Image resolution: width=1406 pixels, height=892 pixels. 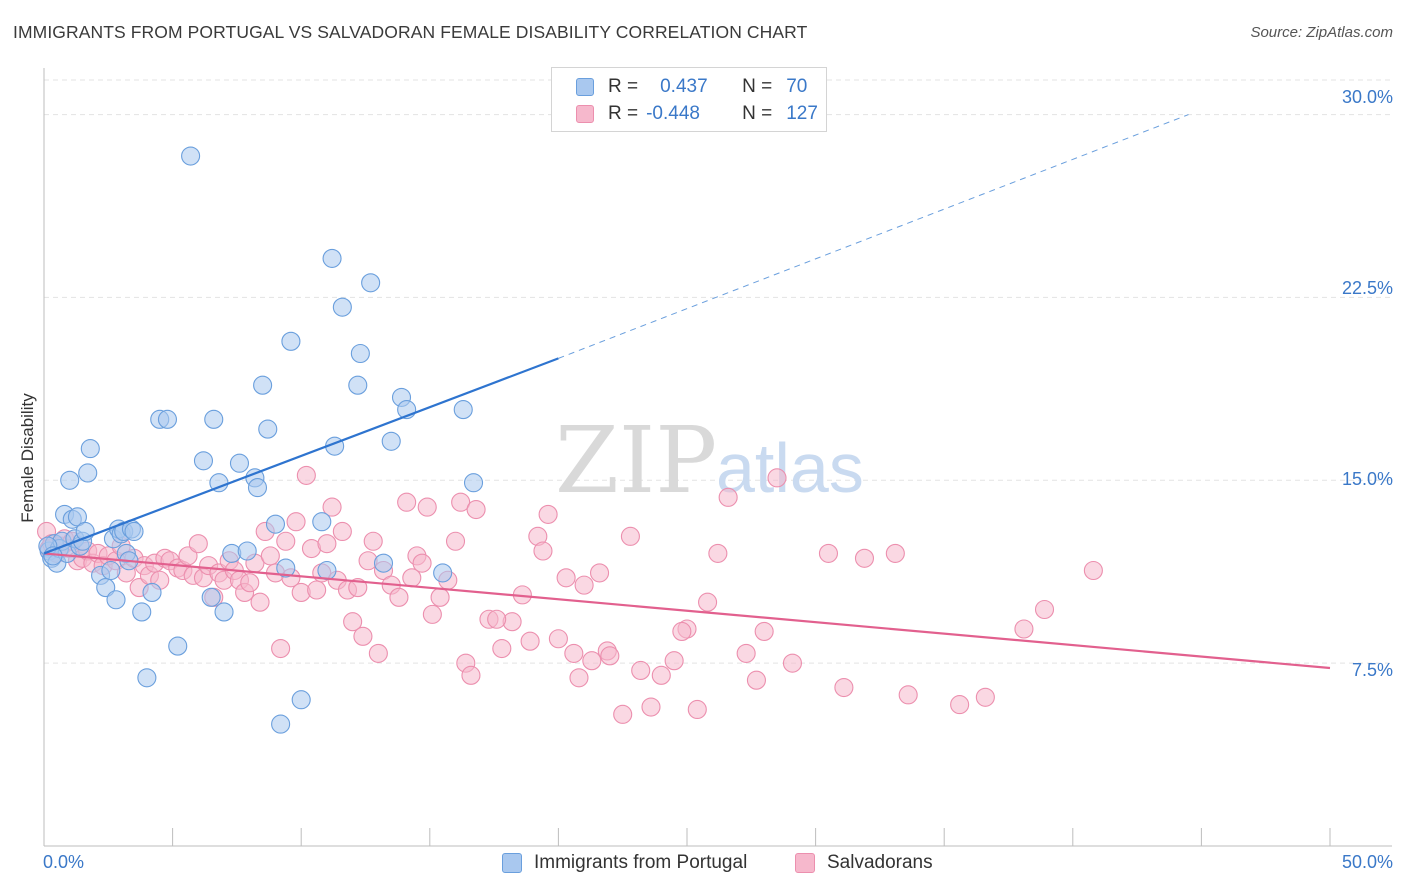 What do you see at coordinates (691, 87) in the screenshot?
I see `legend-row-portugal: R = 0.437 N = 70` at bounding box center [691, 87].